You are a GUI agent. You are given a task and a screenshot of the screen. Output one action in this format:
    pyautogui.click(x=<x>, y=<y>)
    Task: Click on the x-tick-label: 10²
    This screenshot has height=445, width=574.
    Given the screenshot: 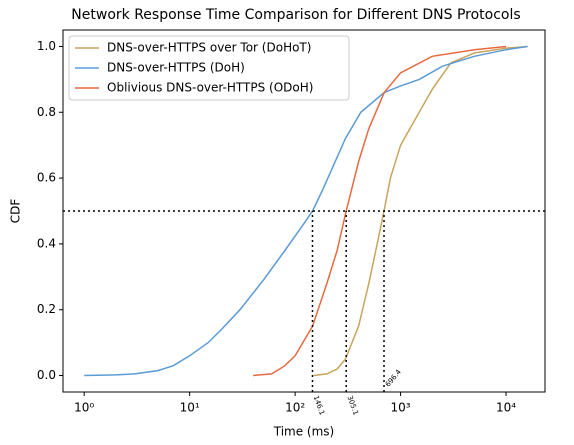 What is the action you would take?
    pyautogui.click(x=295, y=408)
    